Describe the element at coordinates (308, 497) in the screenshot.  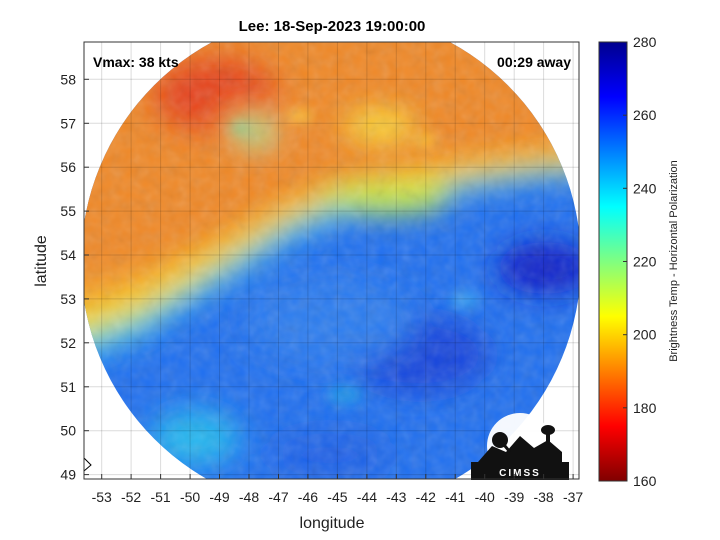
I see `x-tick-label-7: -46` at that location.